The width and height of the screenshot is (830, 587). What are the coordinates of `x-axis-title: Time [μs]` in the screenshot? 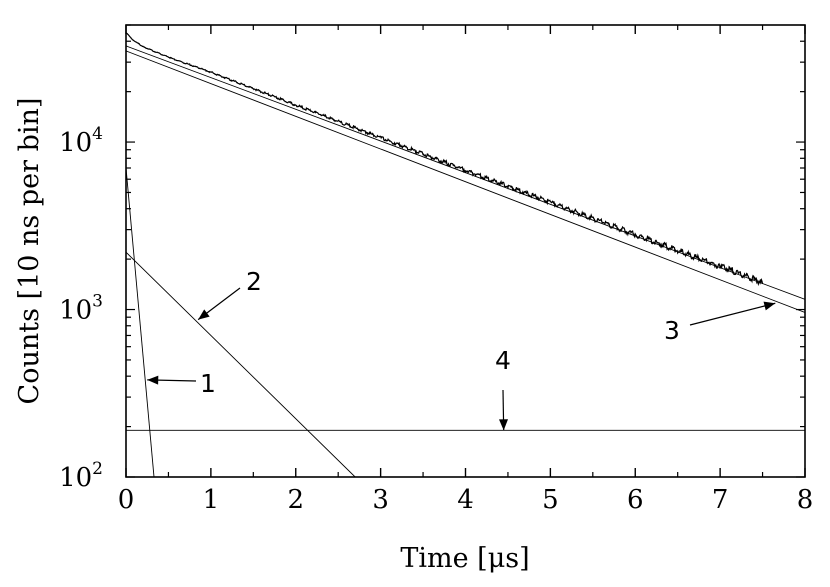 It's located at (464, 558).